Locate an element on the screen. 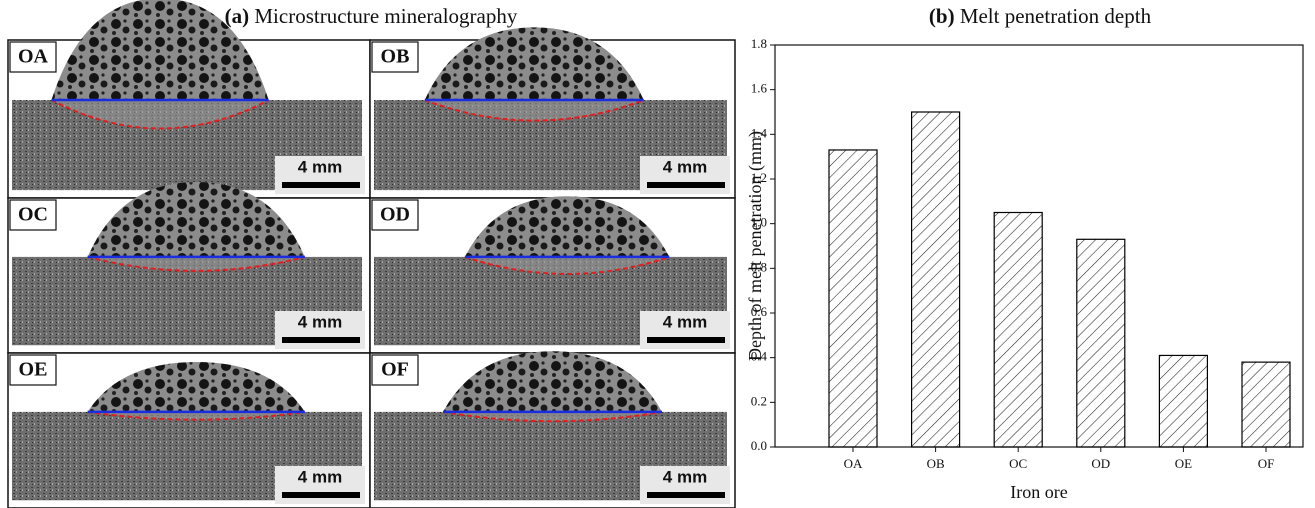 This screenshot has width=1315, height=508. x-tick-label: OC is located at coordinates (1018, 463).